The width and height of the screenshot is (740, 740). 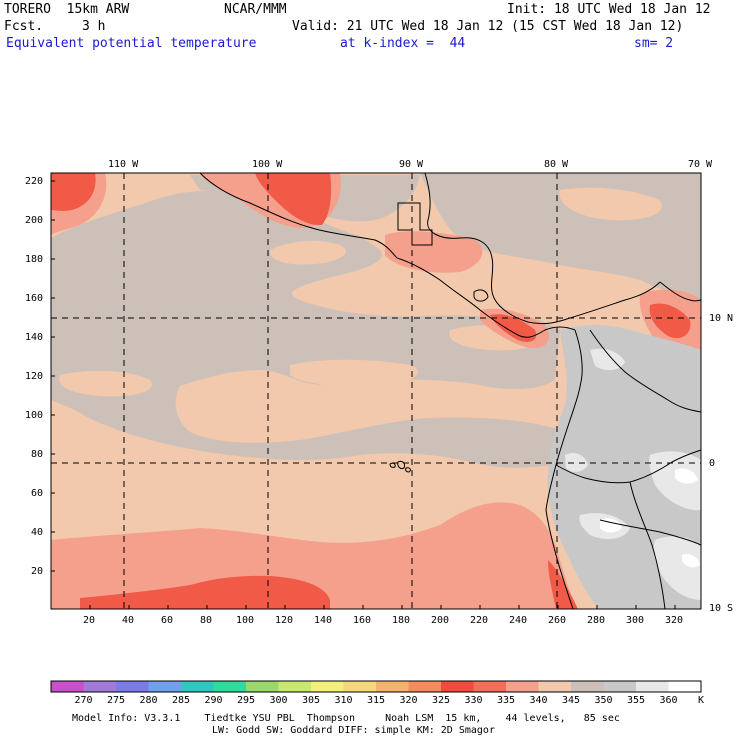 I want to click on colorbar-label: 285, so click(x=181, y=700).